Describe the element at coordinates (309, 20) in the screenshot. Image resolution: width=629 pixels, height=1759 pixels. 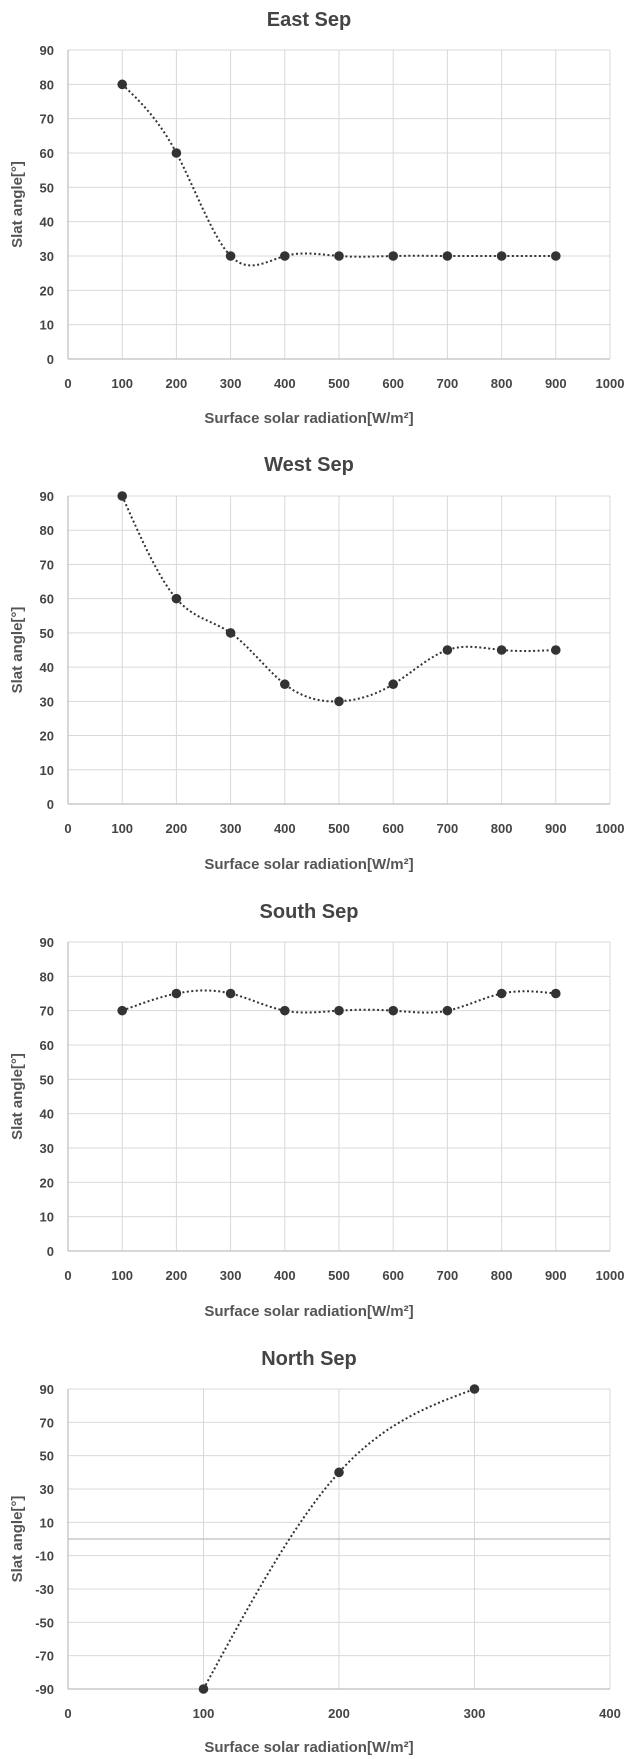
I see `chart-title: East Sep` at that location.